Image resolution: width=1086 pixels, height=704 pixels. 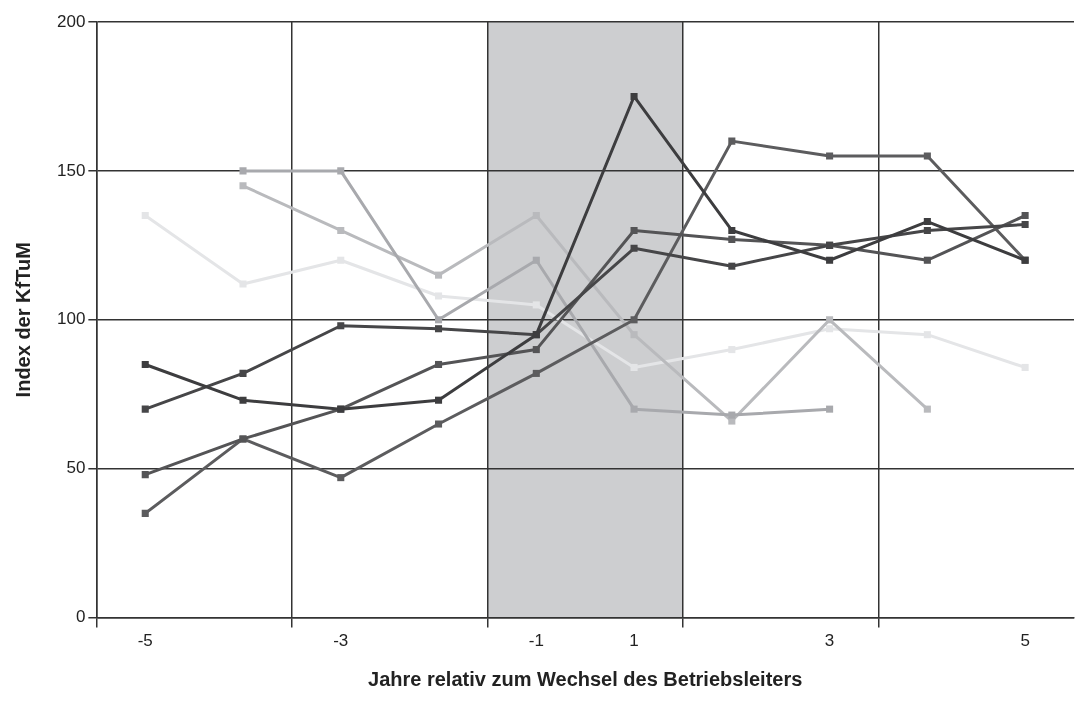 What do you see at coordinates (71, 21) in the screenshot?
I see `y-tick-label: 200` at bounding box center [71, 21].